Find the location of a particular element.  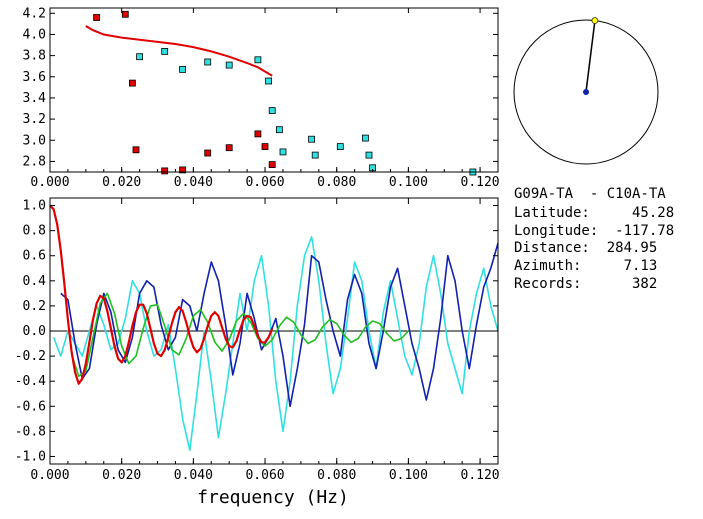

top-y-tick-label: 3.2 is located at coordinates (34, 119).